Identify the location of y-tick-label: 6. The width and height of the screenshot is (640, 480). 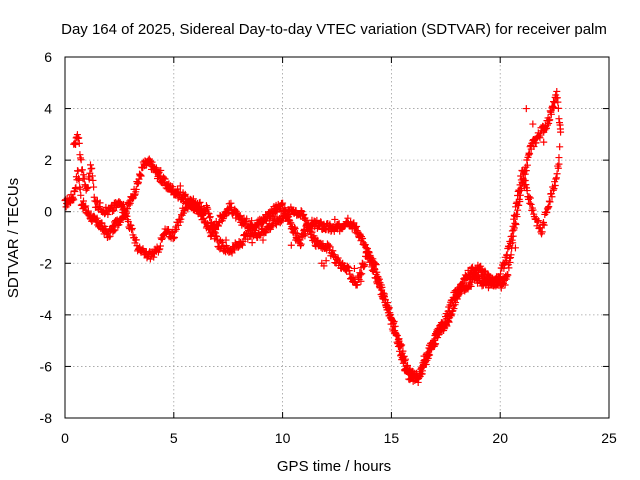
(48, 57).